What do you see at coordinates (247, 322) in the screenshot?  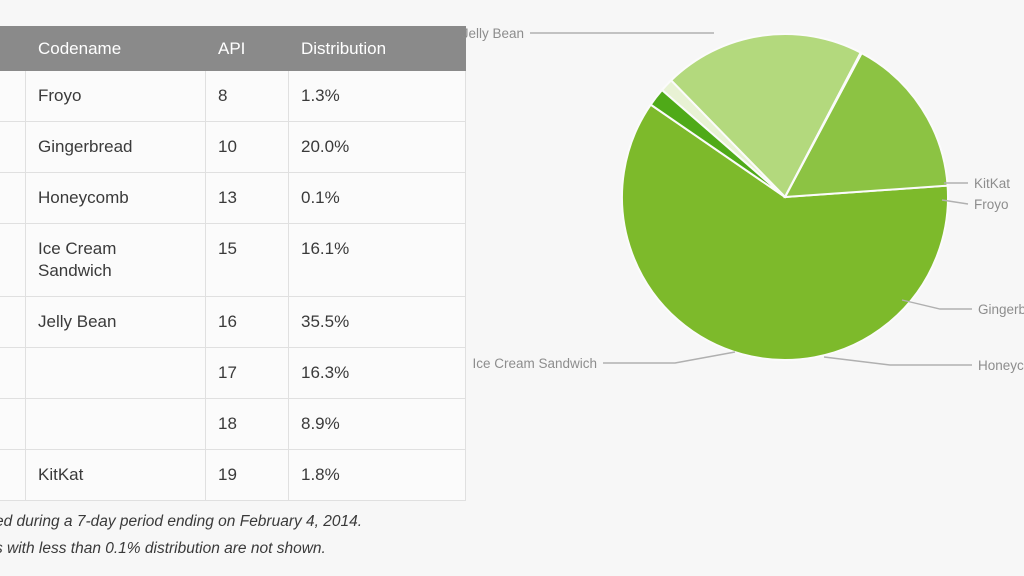 I see `cell-api: 16` at bounding box center [247, 322].